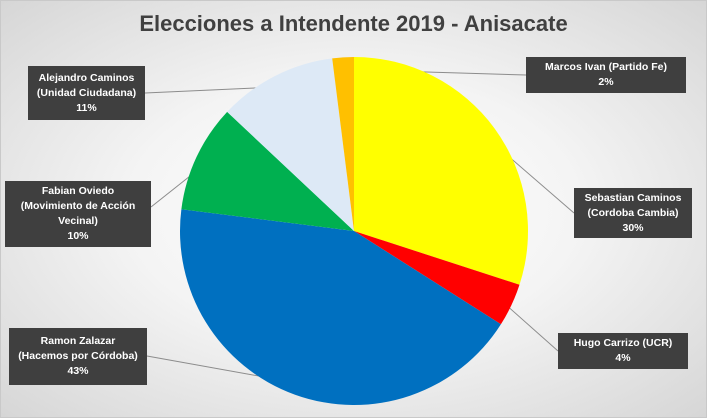 This screenshot has height=418, width=707. Describe the element at coordinates (606, 82) in the screenshot. I see `data-label-value: 2%` at that location.